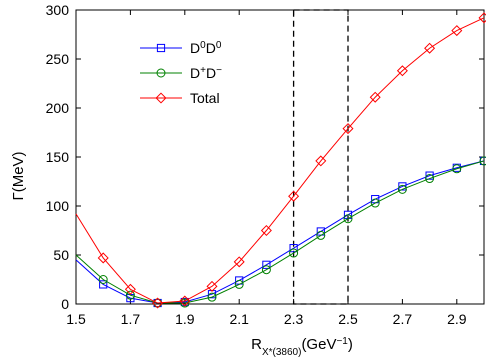 This screenshot has width=486, height=360. What do you see at coordinates (58, 59) in the screenshot?
I see `y-tick-label: 250` at bounding box center [58, 59].